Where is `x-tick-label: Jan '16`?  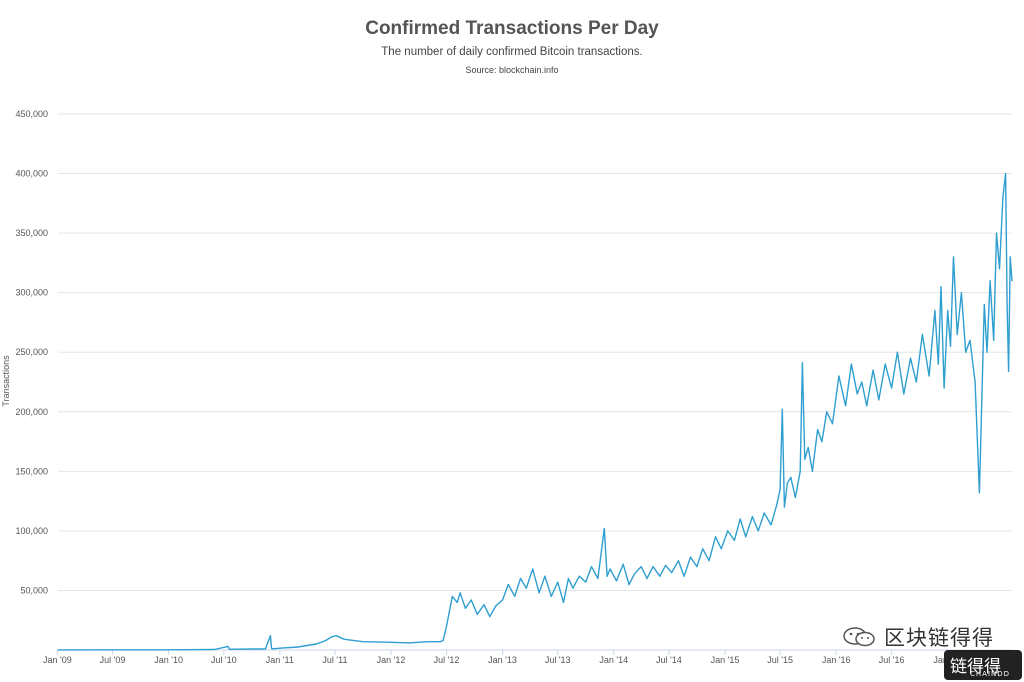
x-tick-label: Jan '16 is located at coordinates (836, 660).